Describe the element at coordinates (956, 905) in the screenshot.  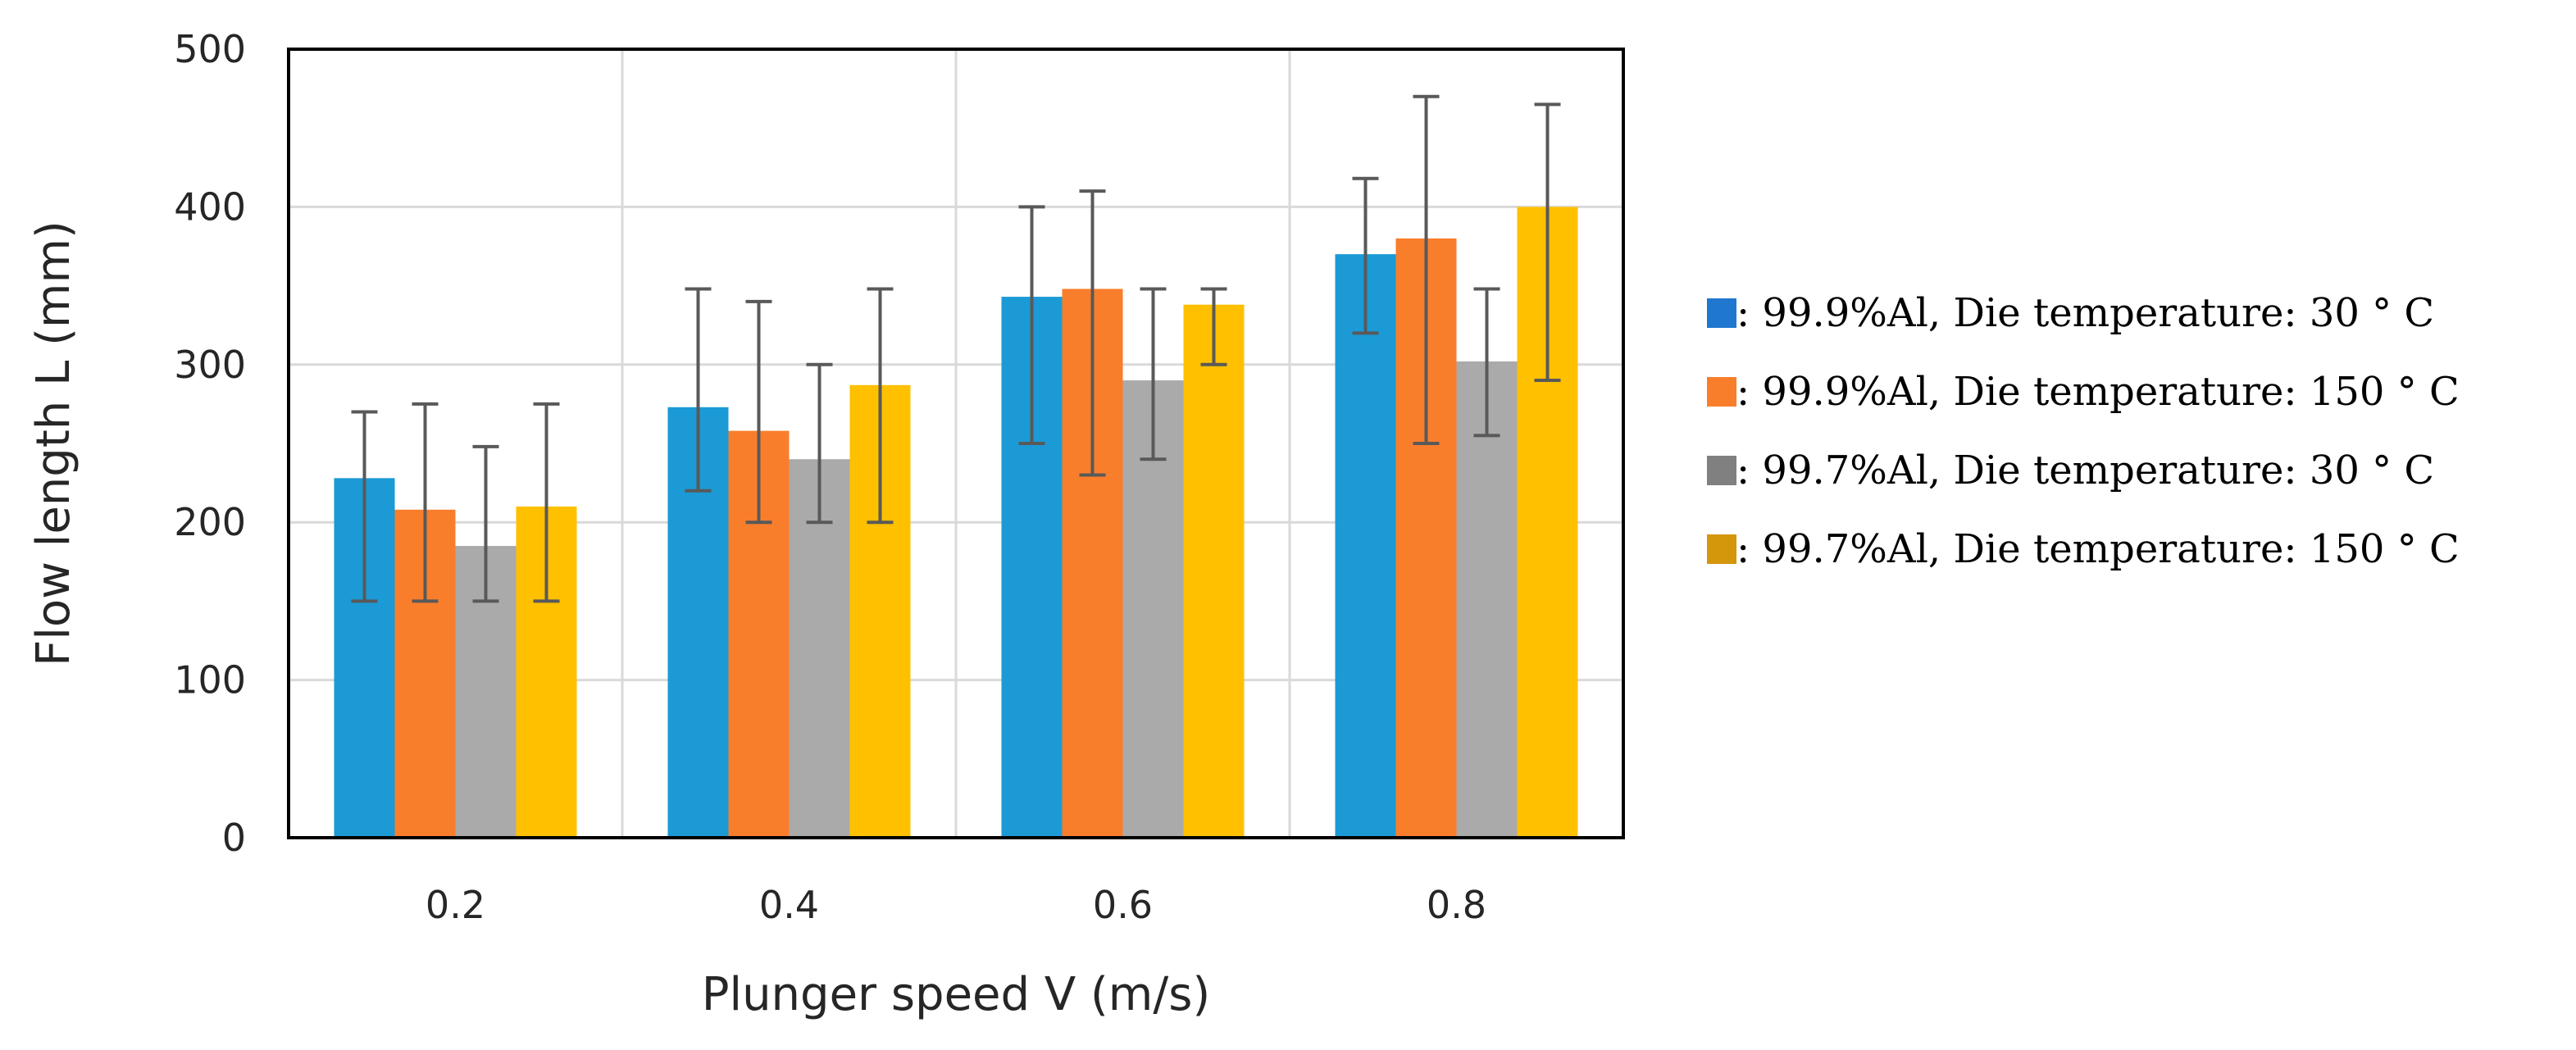
I see `x-axis-ticks: 0.2 0.4 0.6 0.8` at that location.